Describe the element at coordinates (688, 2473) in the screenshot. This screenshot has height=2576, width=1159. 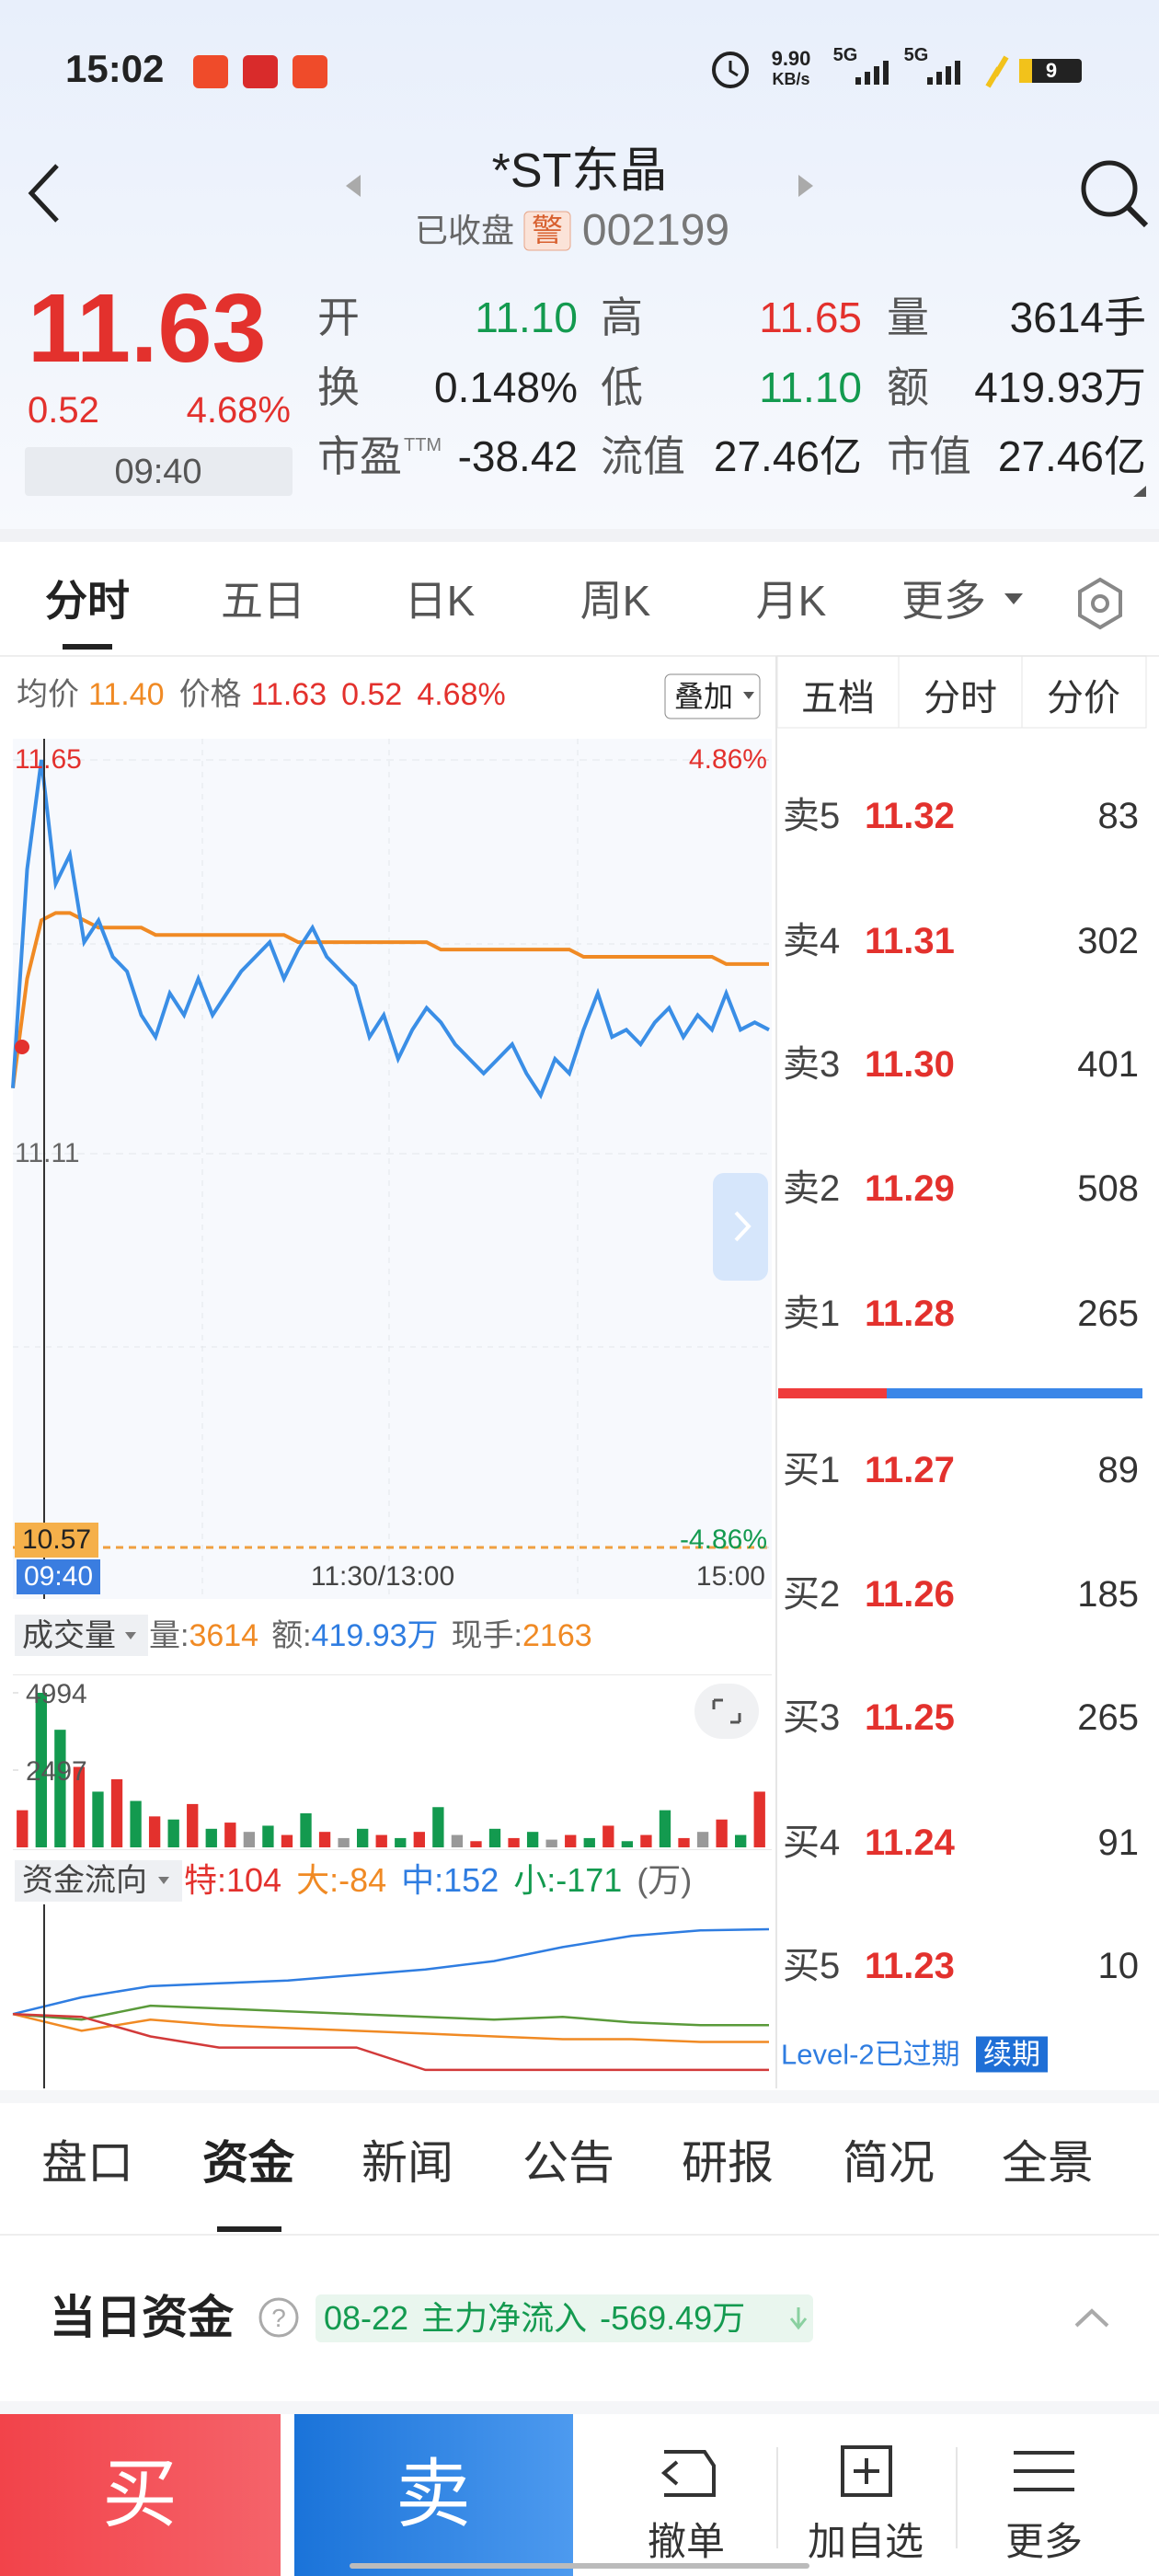
I see `cancel-icon` at that location.